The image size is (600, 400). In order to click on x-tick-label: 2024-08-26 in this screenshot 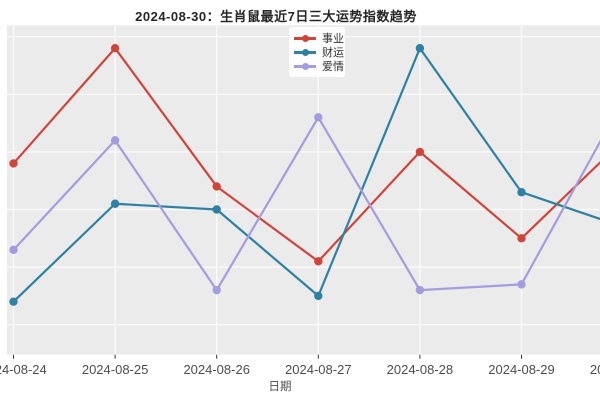, I will do `click(216, 369)`.